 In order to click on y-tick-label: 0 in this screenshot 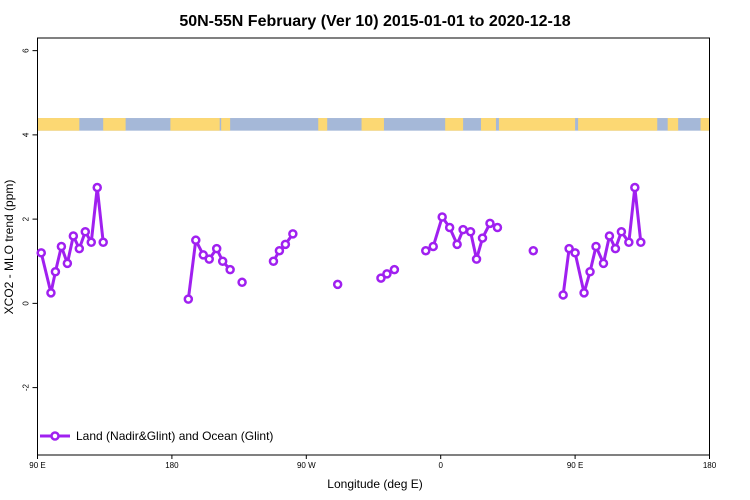, I will do `click(26, 303)`.